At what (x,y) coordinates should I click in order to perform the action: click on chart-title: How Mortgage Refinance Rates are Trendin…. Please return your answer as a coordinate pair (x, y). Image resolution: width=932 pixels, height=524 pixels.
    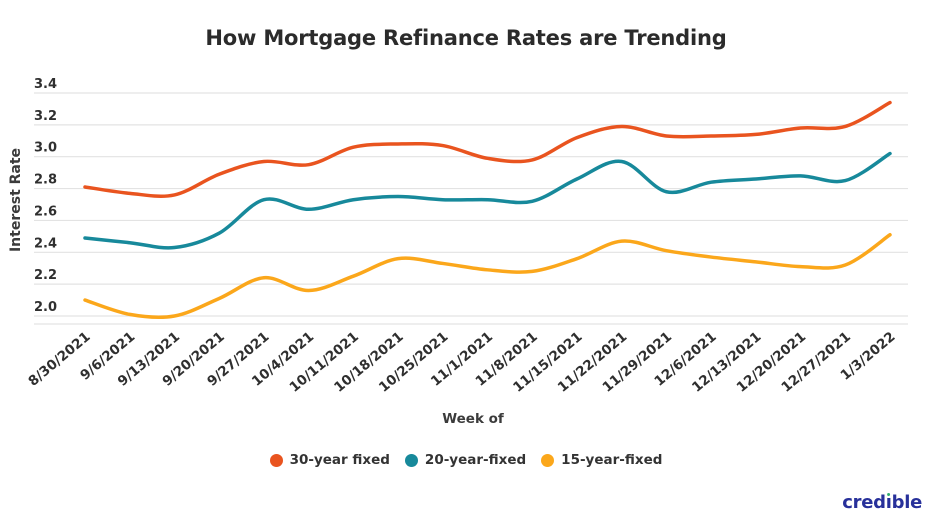
    Looking at the image, I should click on (466, 38).